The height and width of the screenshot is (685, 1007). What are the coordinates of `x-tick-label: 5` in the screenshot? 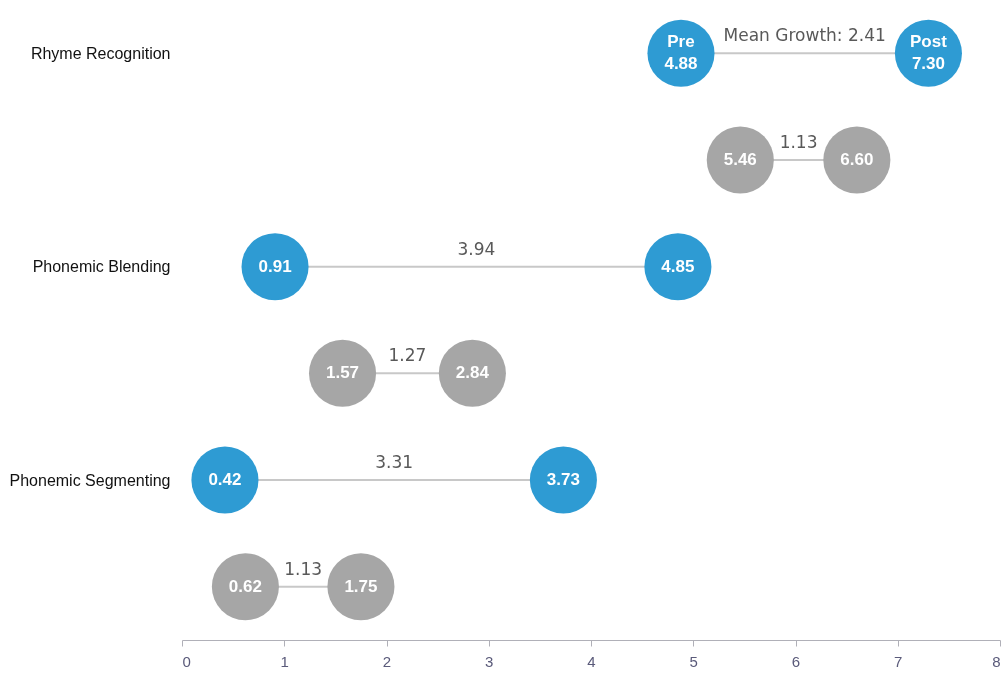 It's located at (693, 661).